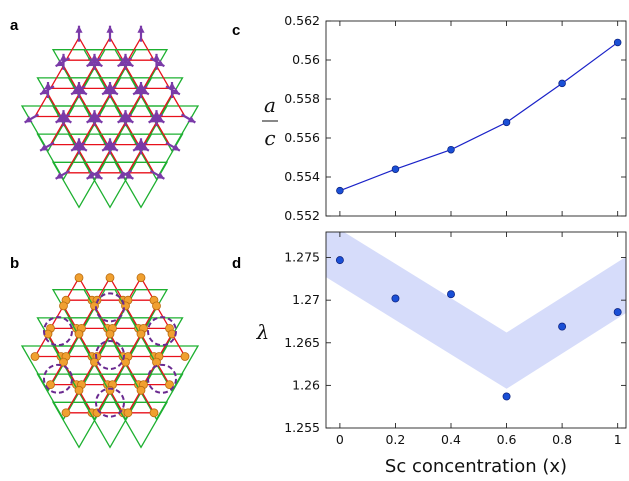 This screenshot has width=629, height=481. I want to click on x-tick-label: 1, so click(618, 439).